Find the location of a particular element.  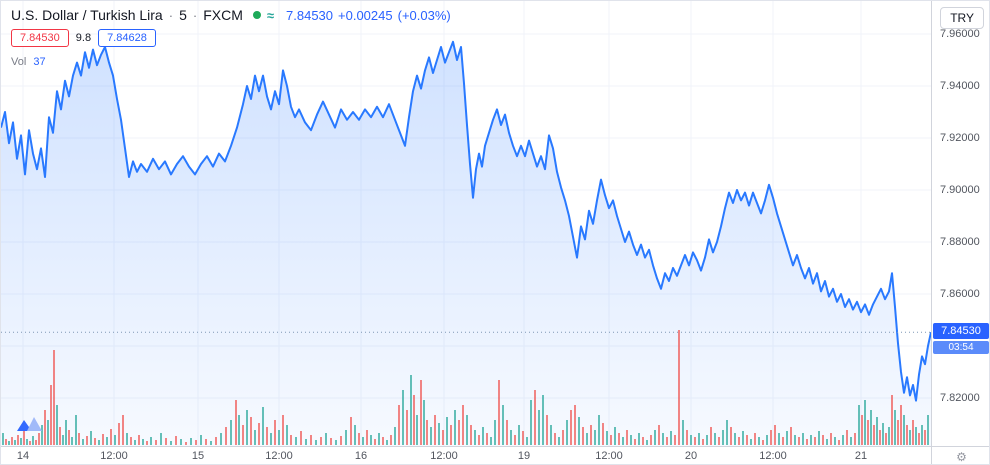

bar-countdown-label: 03:54 is located at coordinates (961, 348).